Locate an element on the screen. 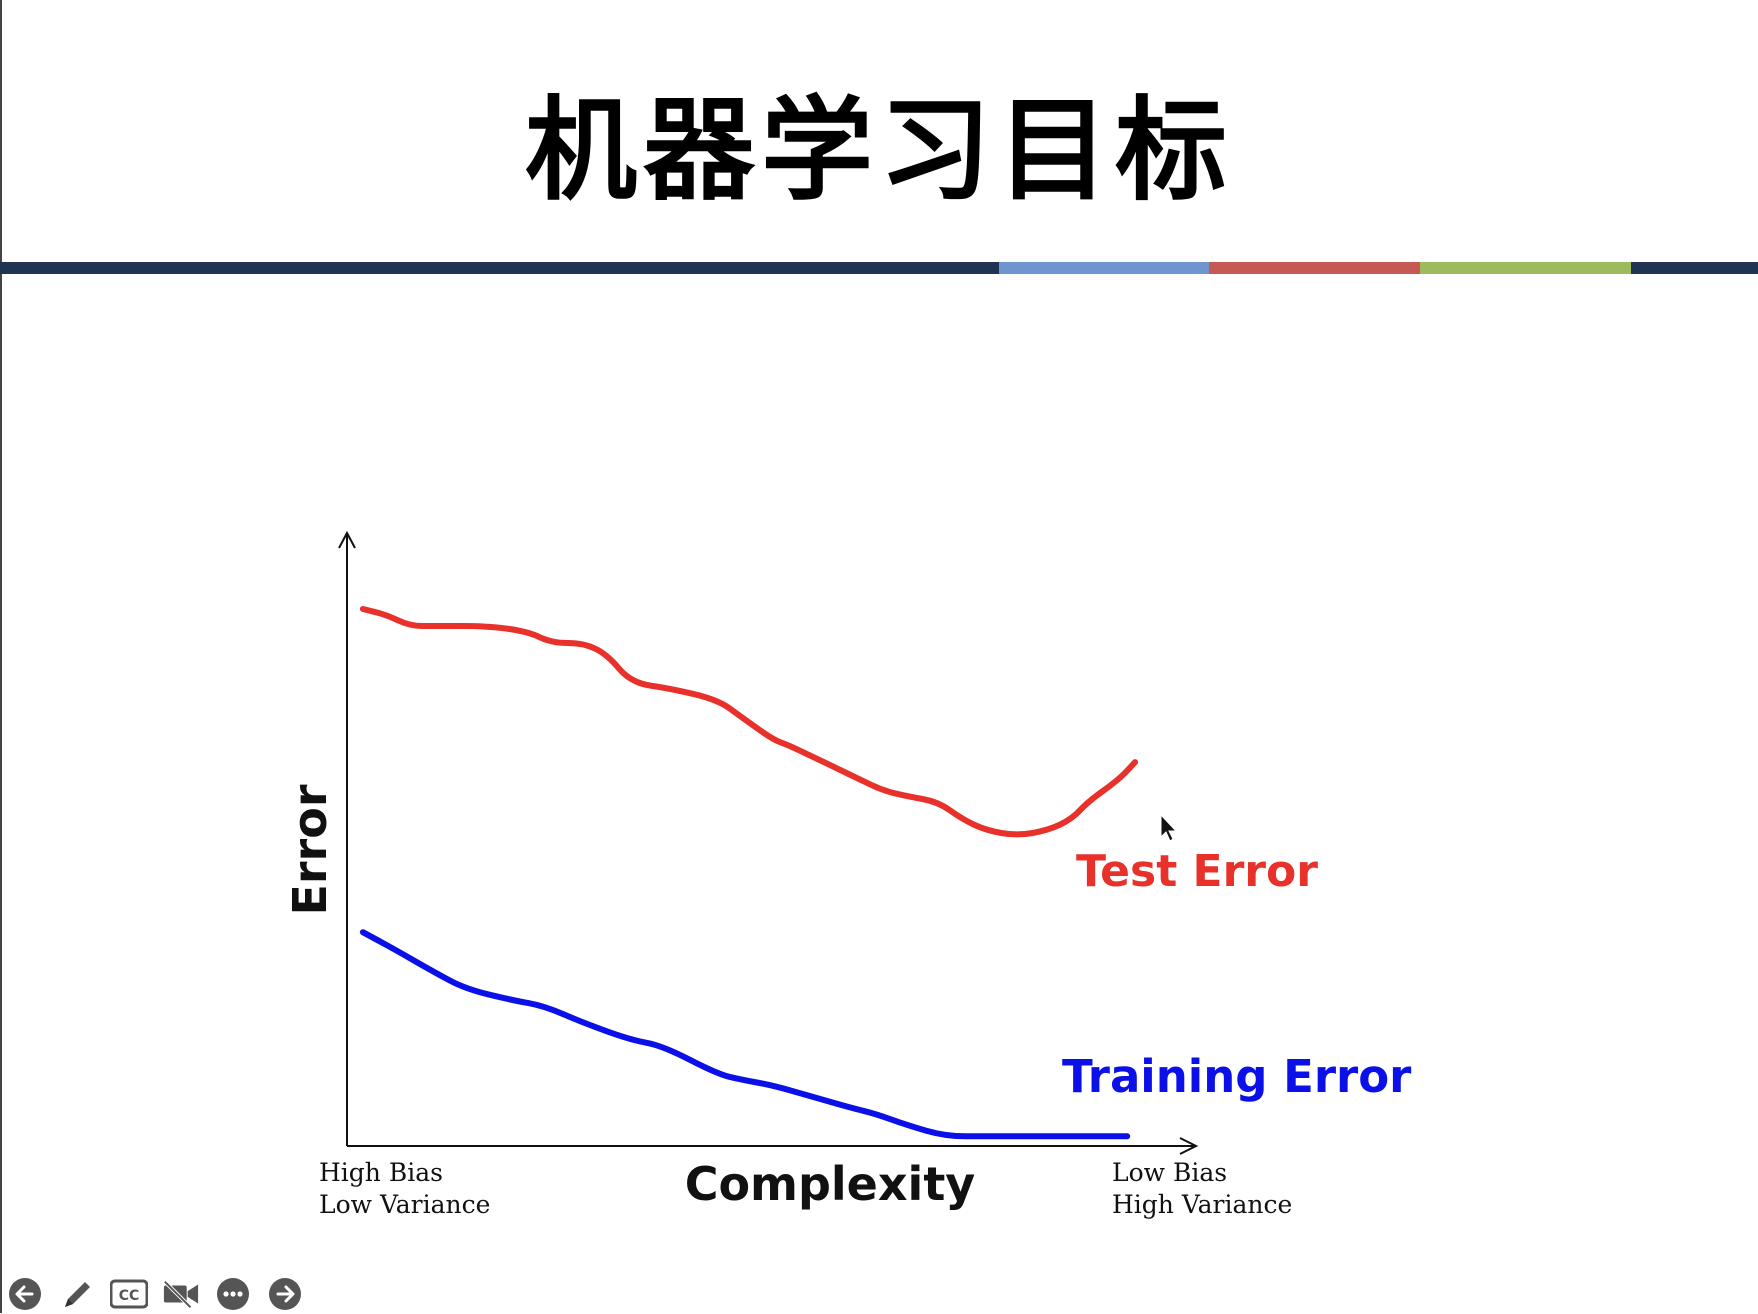  series-line-training-error is located at coordinates (745, 1034).